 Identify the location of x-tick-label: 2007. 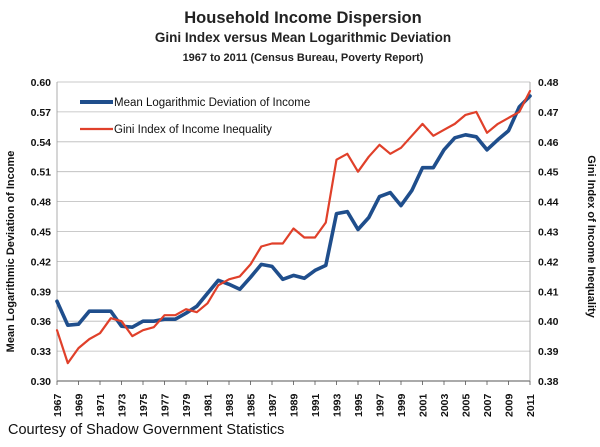
(488, 405).